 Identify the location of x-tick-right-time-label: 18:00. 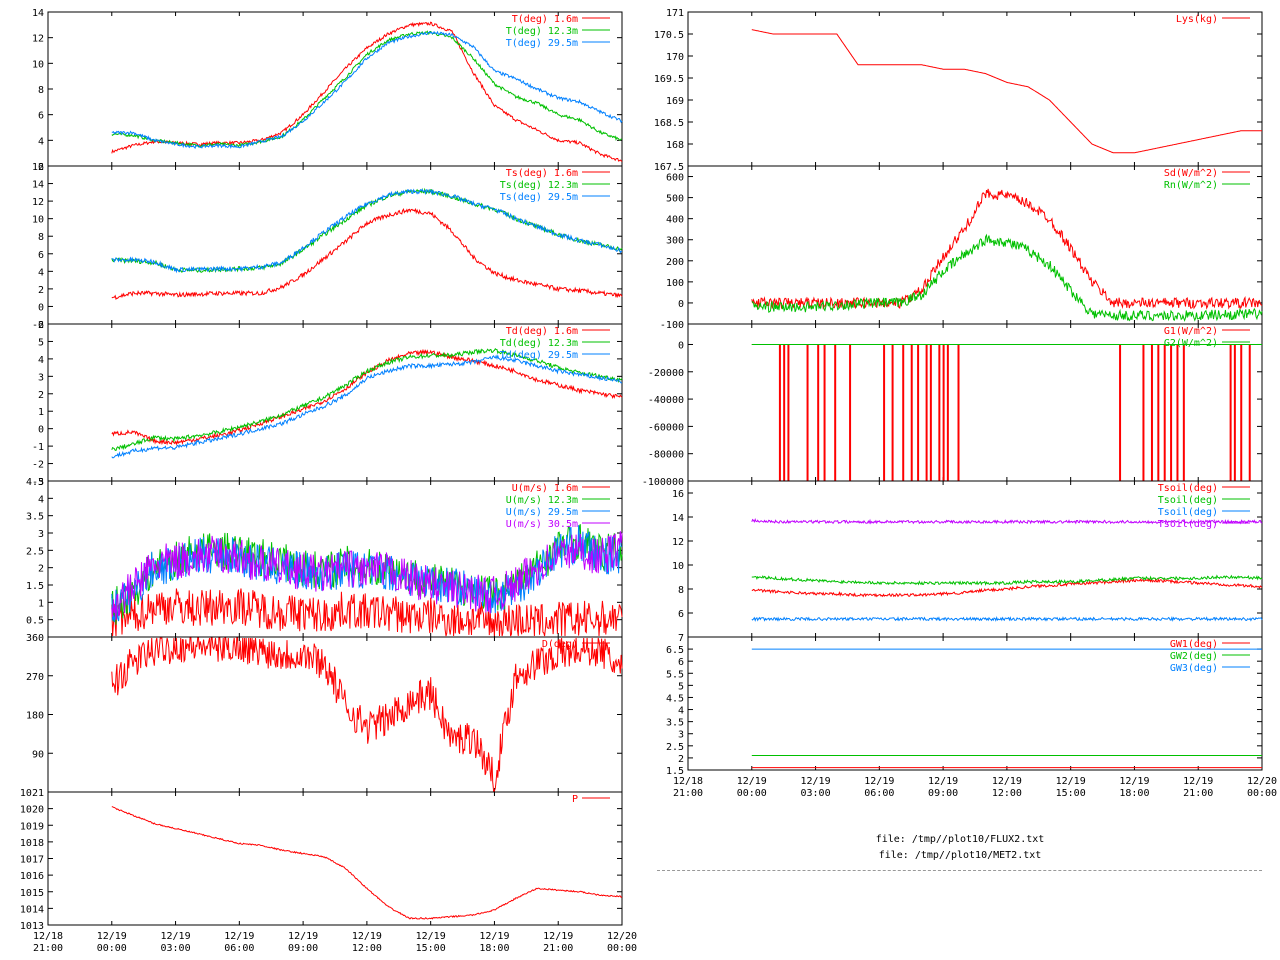
(1134, 793).